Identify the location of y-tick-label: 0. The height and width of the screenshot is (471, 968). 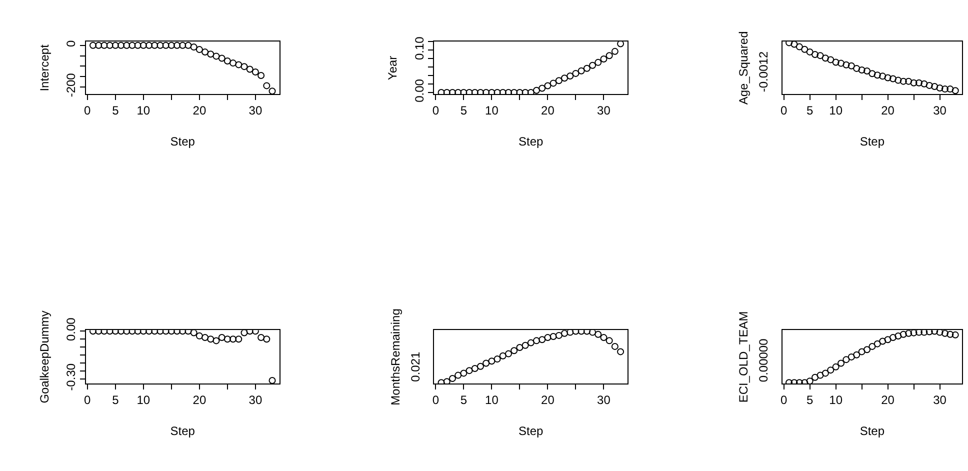
(71, 43).